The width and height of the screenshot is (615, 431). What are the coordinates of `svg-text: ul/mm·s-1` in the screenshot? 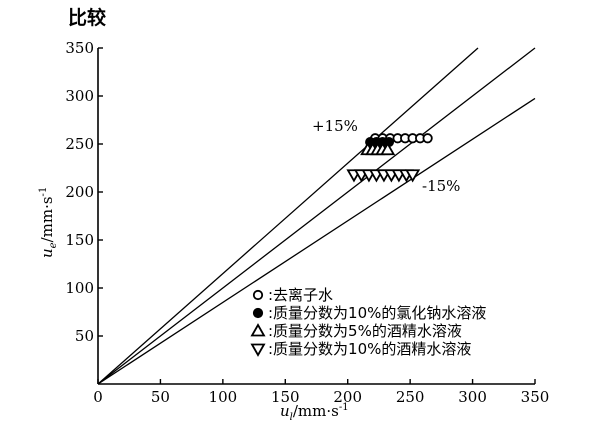 It's located at (314, 412).